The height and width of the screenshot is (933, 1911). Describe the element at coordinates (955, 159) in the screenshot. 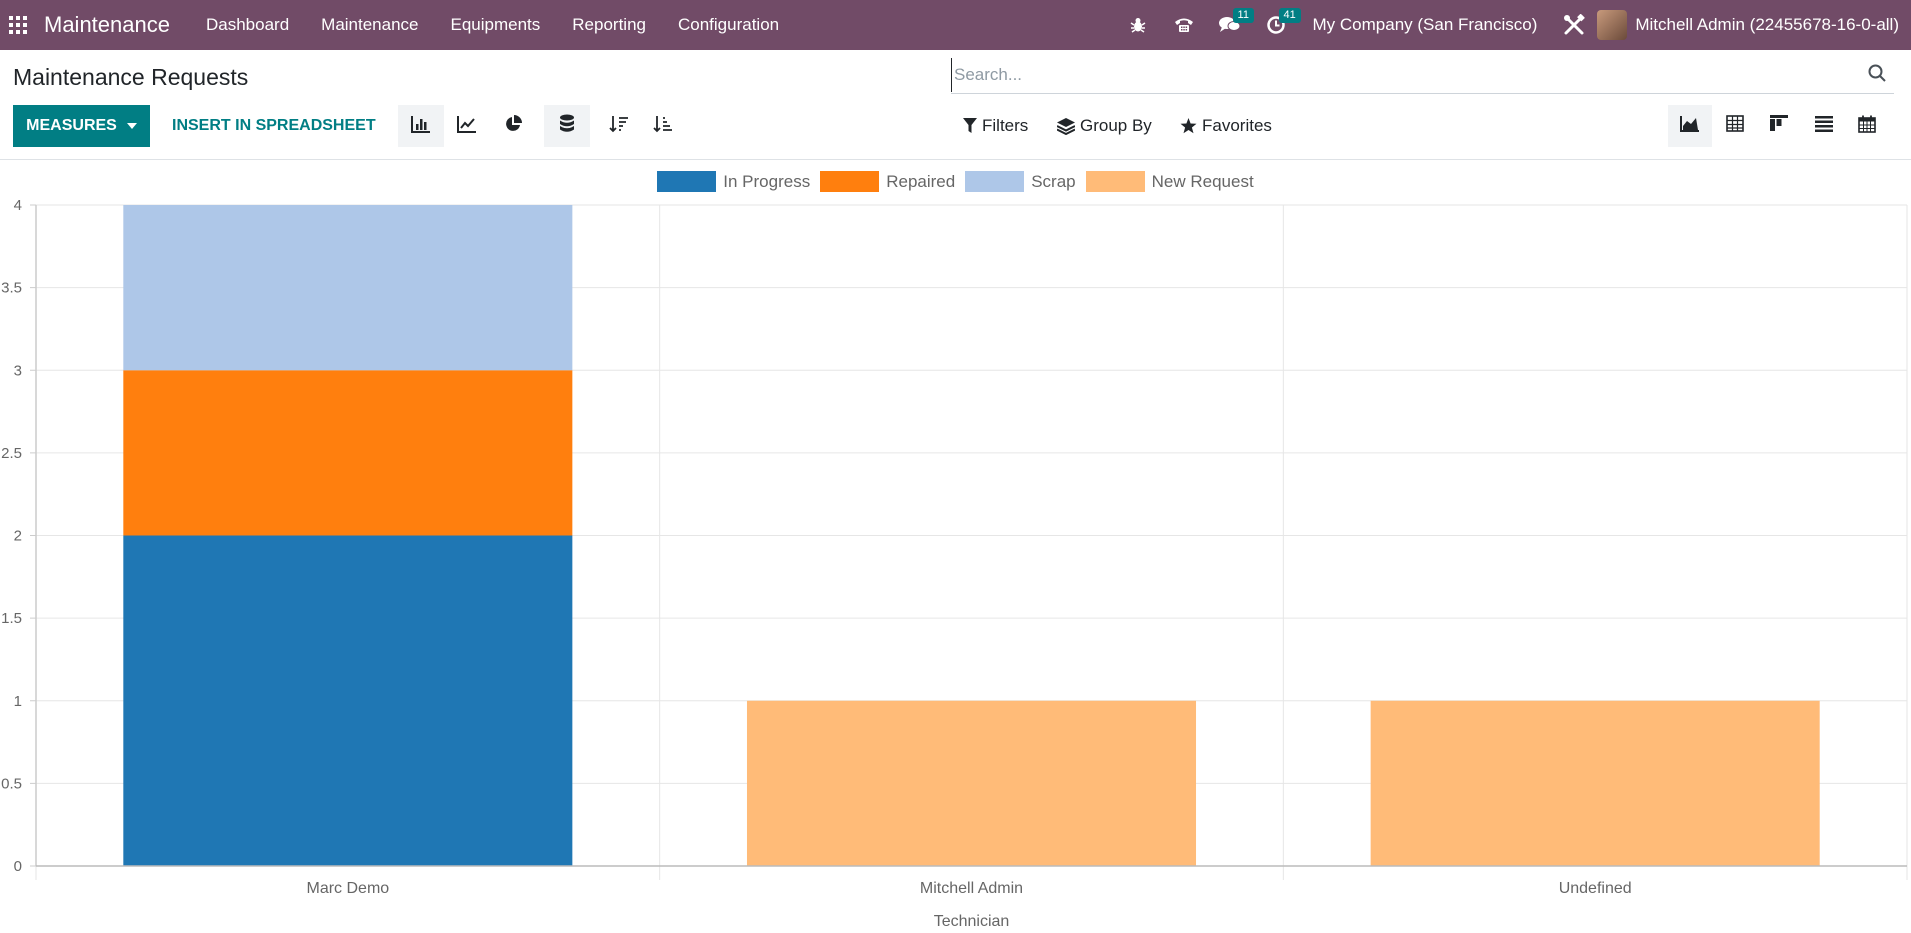

I see `control-panel-divider` at that location.